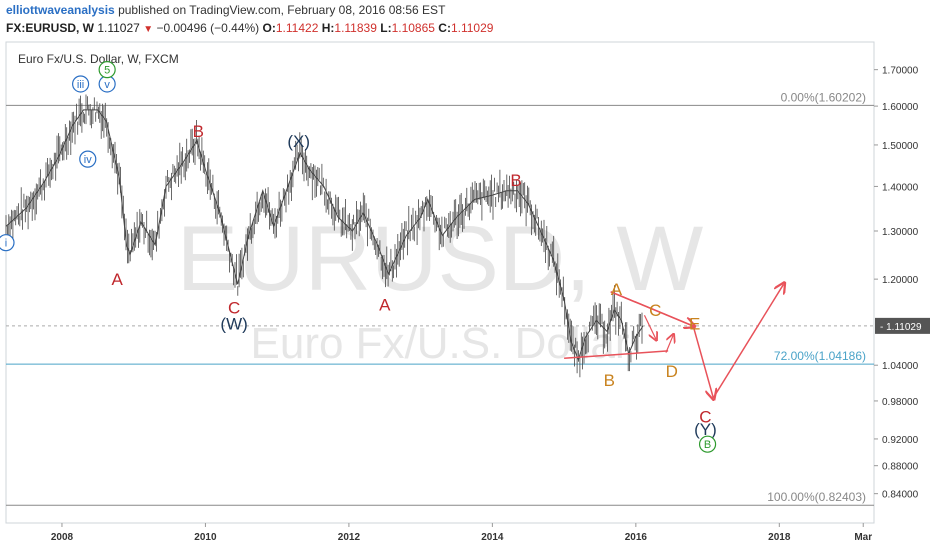  I want to click on wave-label-15: D, so click(672, 371).